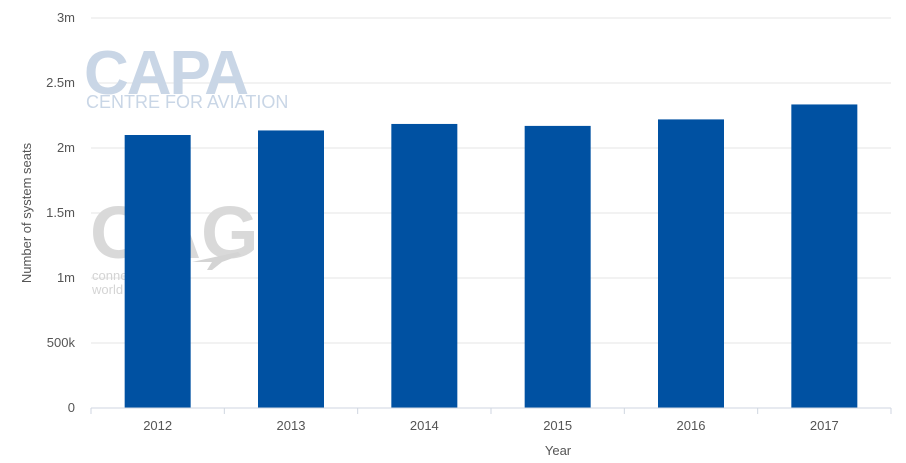 This screenshot has width=906, height=463. Describe the element at coordinates (66, 17) in the screenshot. I see `y-tick-label: 3m` at that location.